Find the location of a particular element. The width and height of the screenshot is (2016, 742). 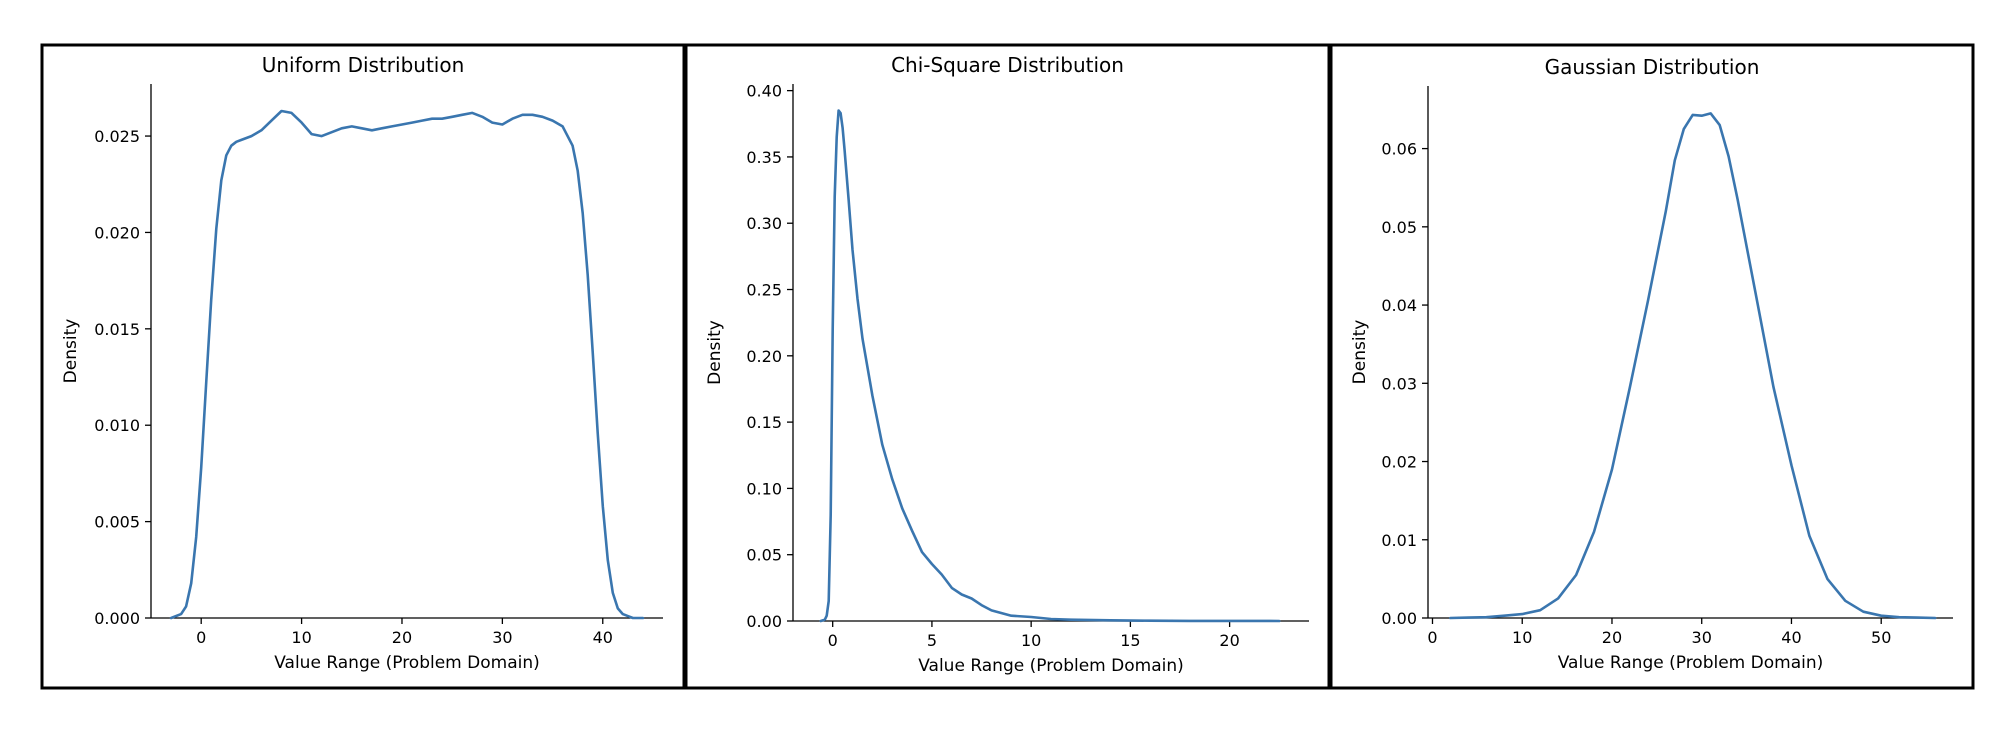

y-tick-label: 0.020 is located at coordinates (117, 232).